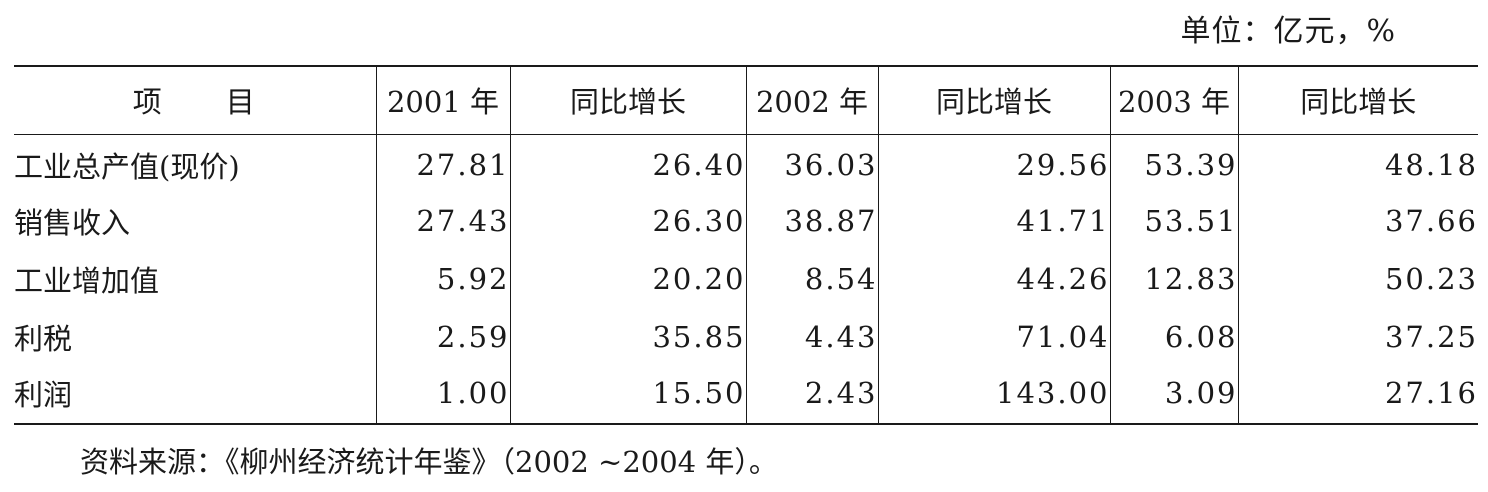  Describe the element at coordinates (627, 337) in the screenshot. I see `growth-2001: 35.85` at that location.